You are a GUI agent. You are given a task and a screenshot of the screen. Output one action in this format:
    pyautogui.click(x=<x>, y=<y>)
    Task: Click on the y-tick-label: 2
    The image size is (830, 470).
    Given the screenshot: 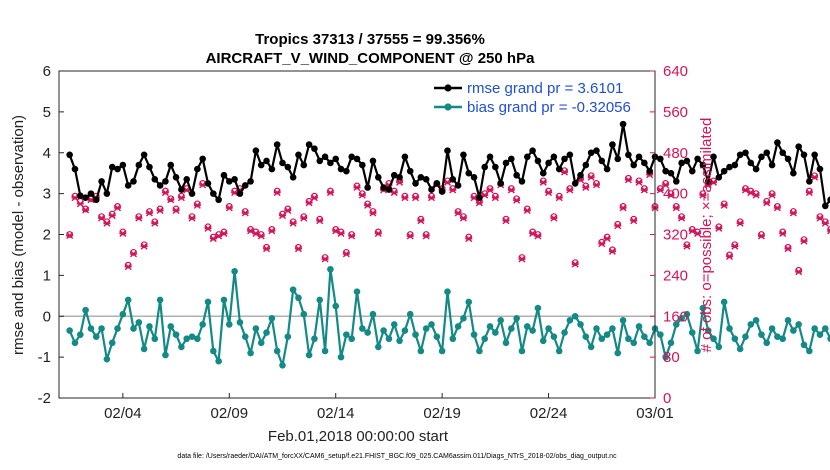 What is the action you would take?
    pyautogui.click(x=47, y=235)
    